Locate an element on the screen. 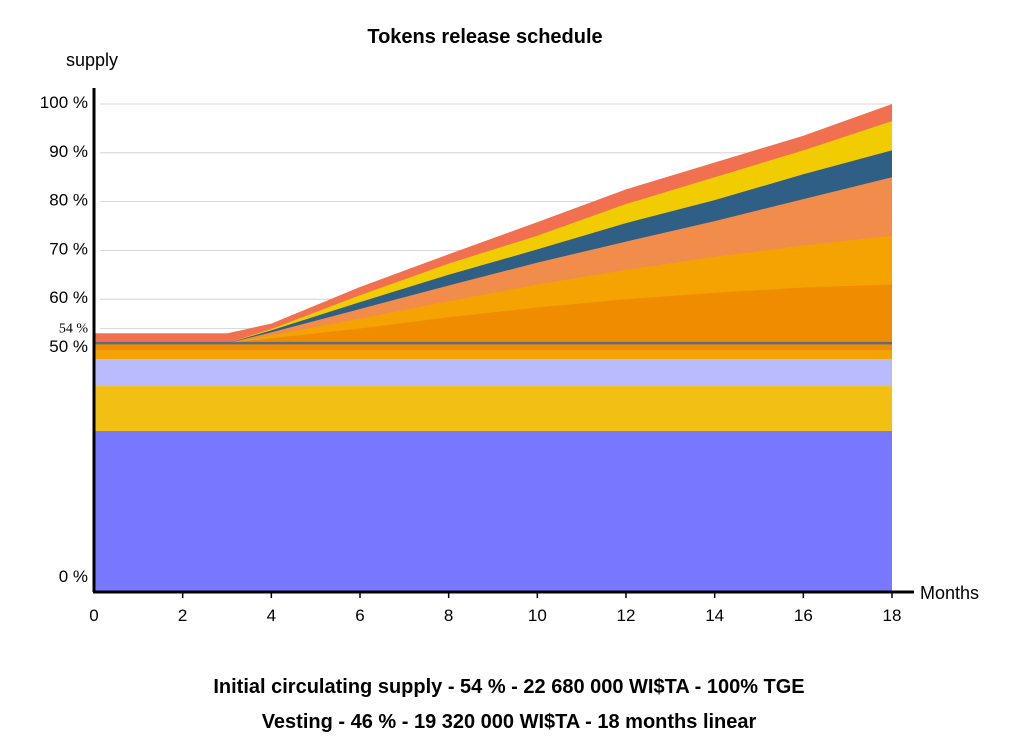 The width and height of the screenshot is (1018, 750). x-tick-label: 8 is located at coordinates (448, 615).